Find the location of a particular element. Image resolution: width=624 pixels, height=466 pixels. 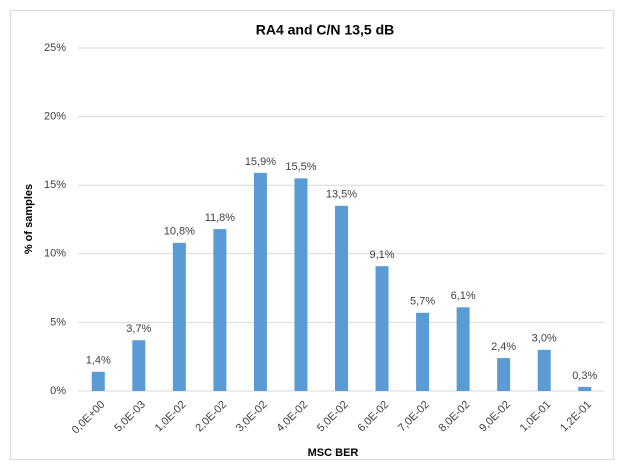

value-label: 6,1% is located at coordinates (463, 296).